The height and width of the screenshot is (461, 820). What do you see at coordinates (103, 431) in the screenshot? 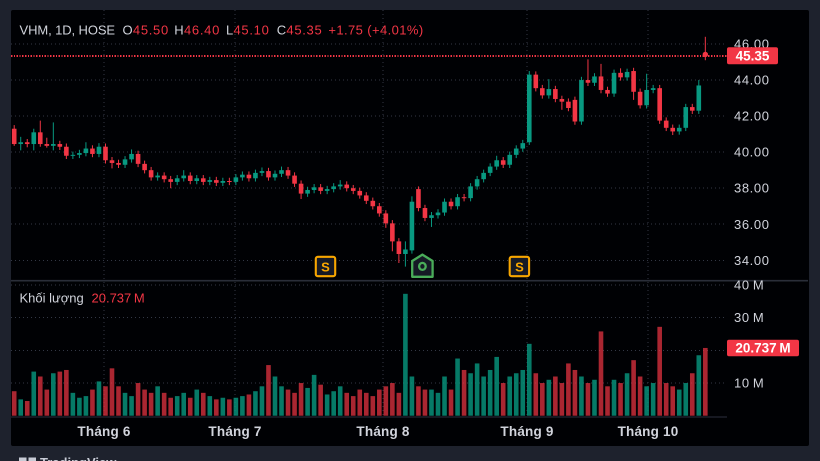
I see `svg-text: Tháng 6` at bounding box center [103, 431].